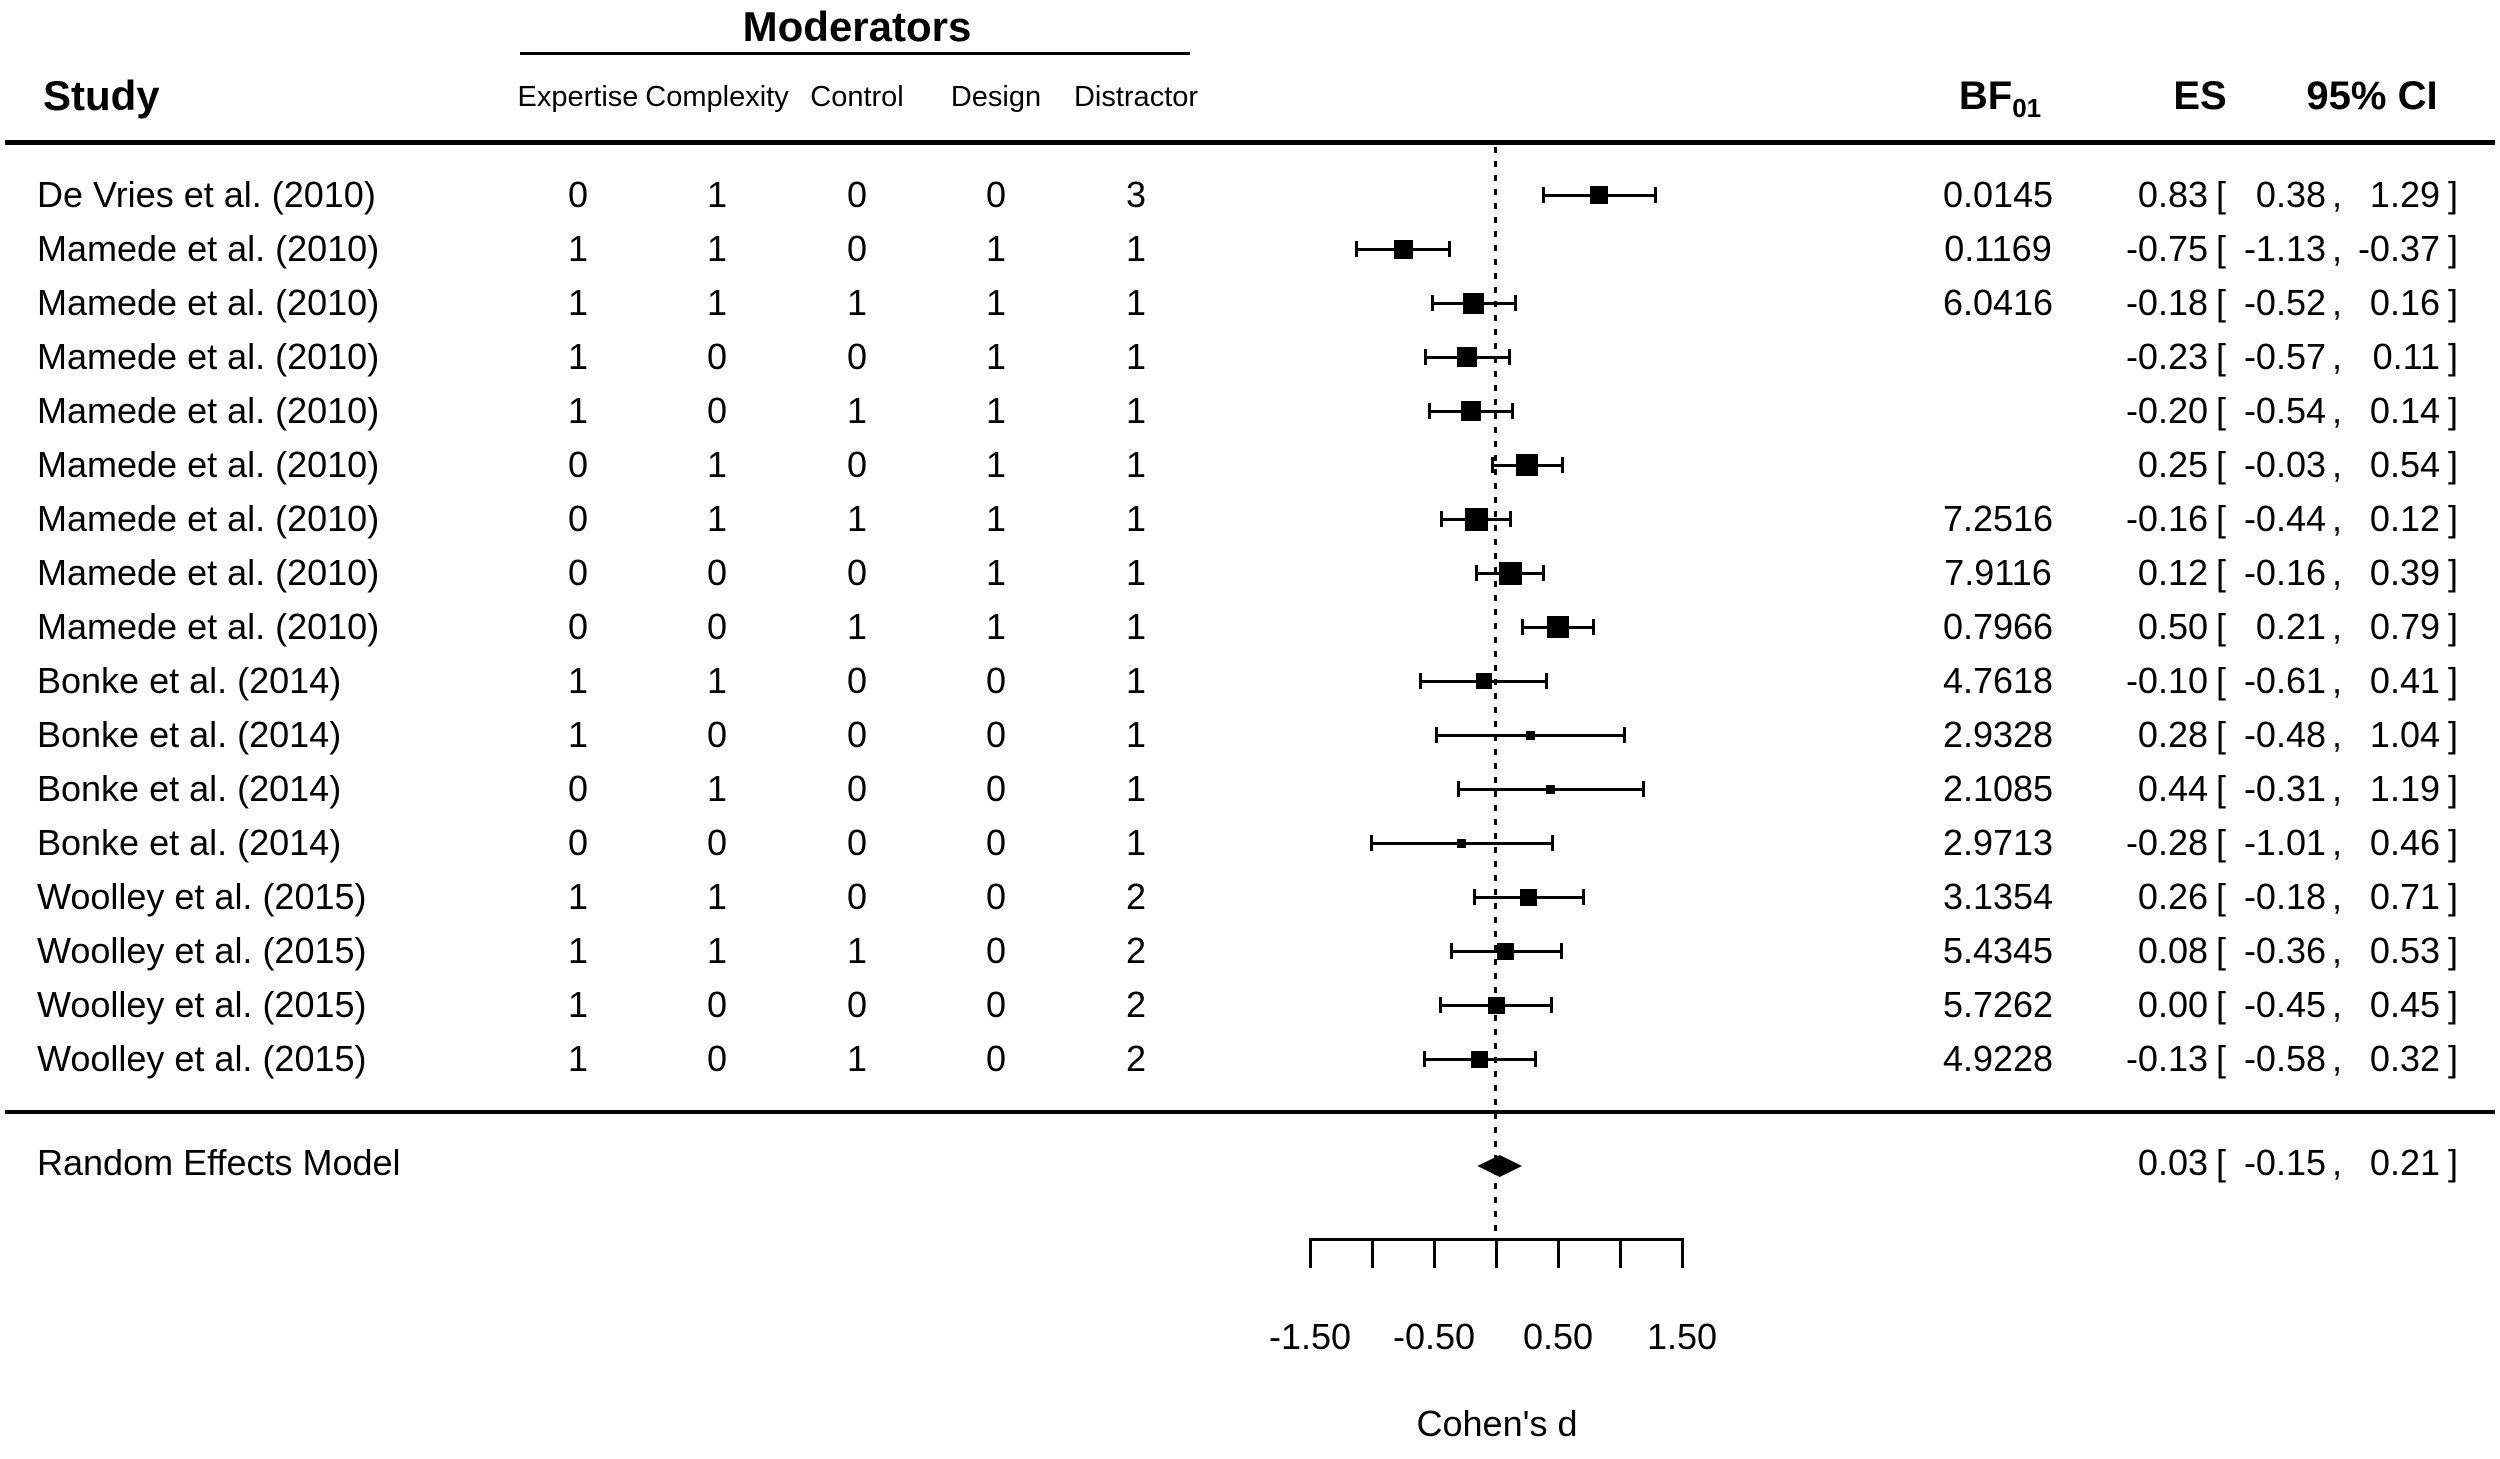  Describe the element at coordinates (1998, 1058) in the screenshot. I see `bf01-value: 4.9228` at that location.